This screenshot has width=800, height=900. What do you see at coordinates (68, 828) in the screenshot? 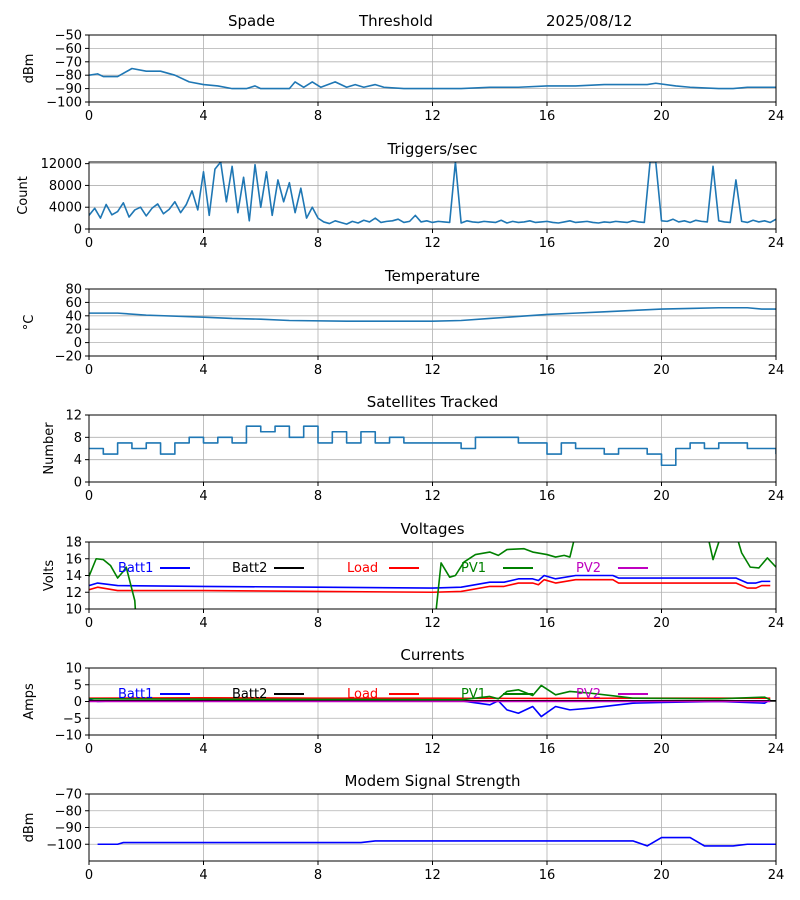
I see `y-tick-label: −90` at bounding box center [68, 828].